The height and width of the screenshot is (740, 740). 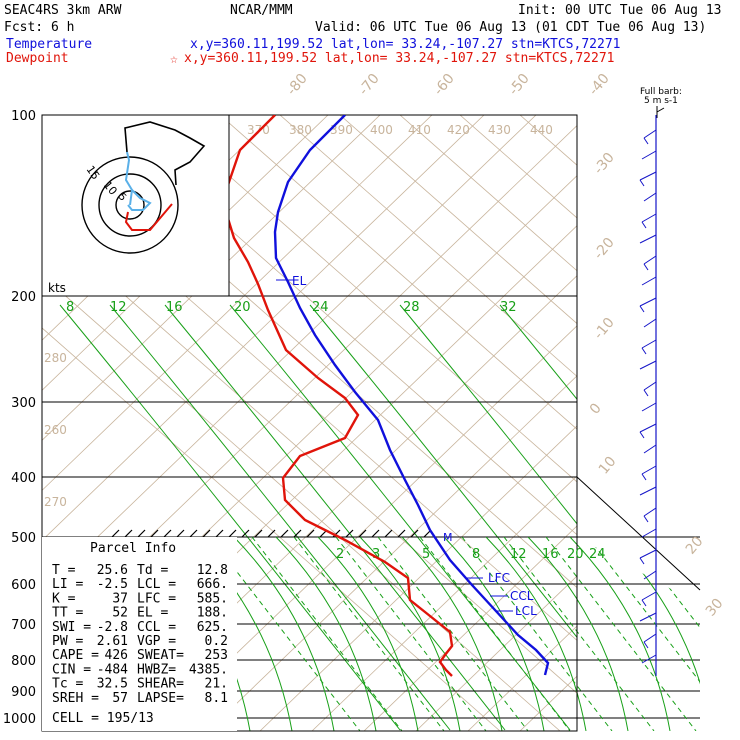 What do you see at coordinates (133, 548) in the screenshot?
I see `parcel-info-title: Parcel Info` at bounding box center [133, 548].